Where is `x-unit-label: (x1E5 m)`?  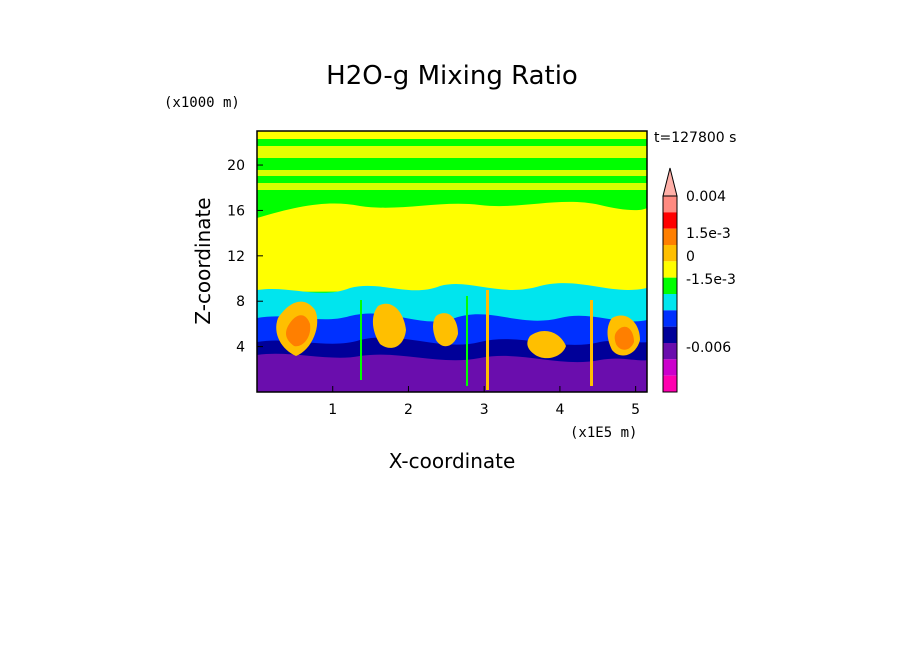
x-unit-label: (x1E5 m) is located at coordinates (603, 433).